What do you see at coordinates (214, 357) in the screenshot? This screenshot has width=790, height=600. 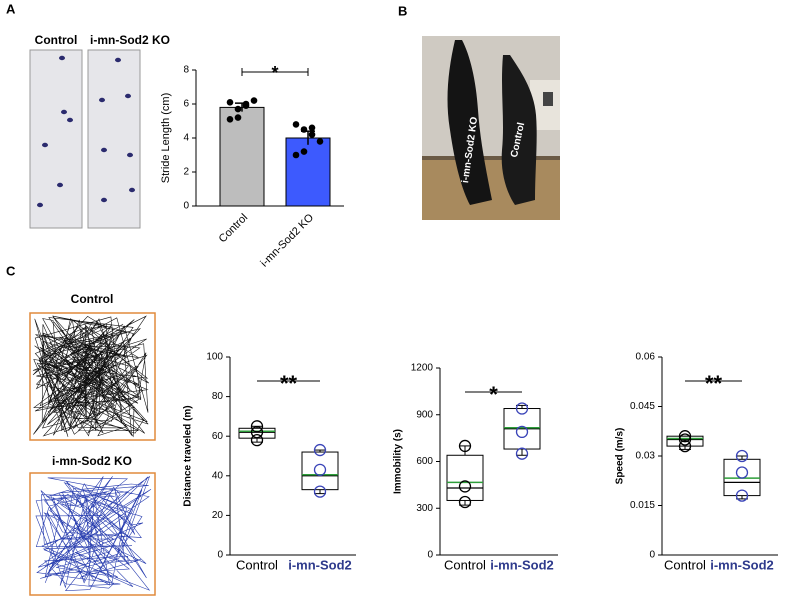 I see `y-tick-label: 100` at bounding box center [214, 357].